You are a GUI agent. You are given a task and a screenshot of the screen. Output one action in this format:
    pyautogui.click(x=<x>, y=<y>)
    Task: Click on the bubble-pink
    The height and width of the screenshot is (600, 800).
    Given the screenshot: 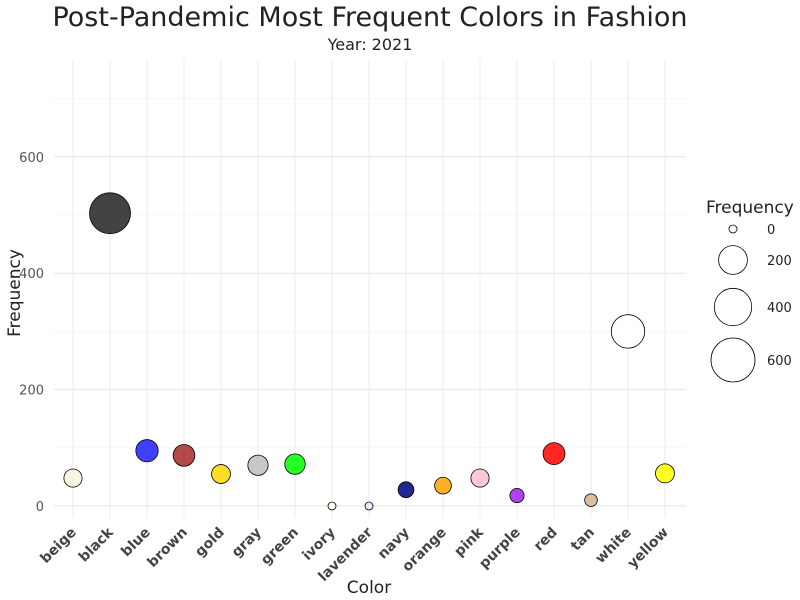 What is the action you would take?
    pyautogui.click(x=480, y=478)
    